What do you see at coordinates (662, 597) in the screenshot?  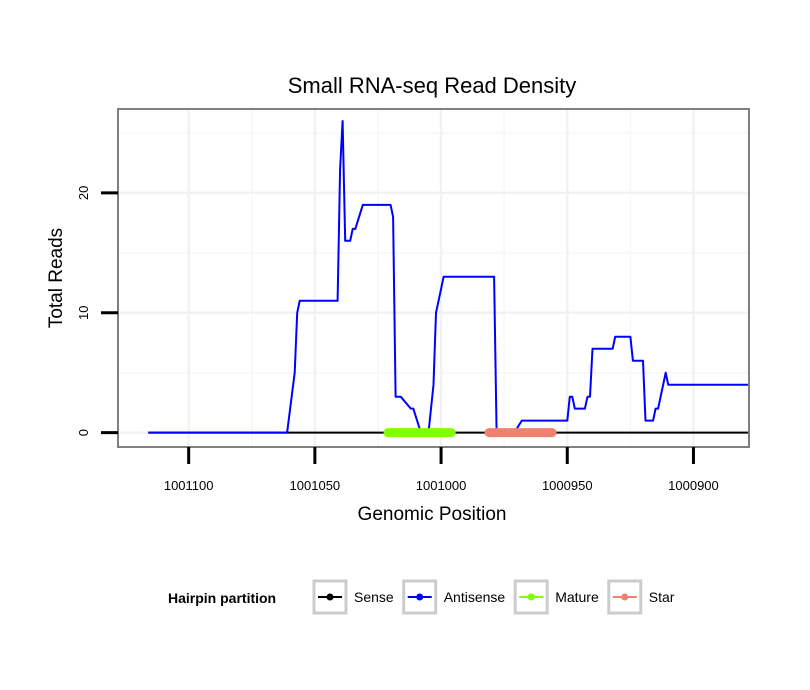 I see `legend-label-star: Star` at bounding box center [662, 597].